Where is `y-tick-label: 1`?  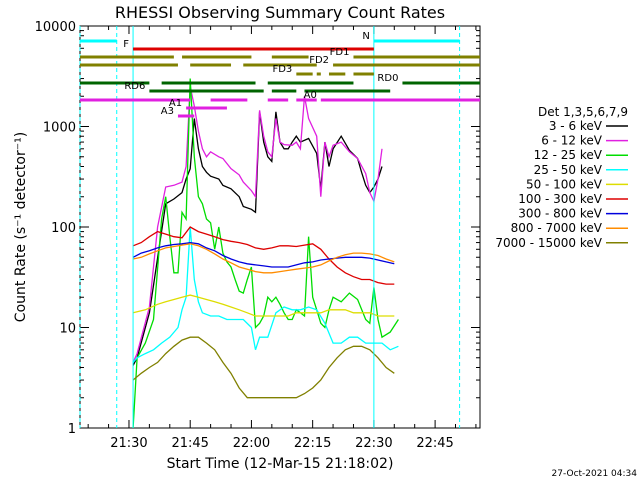
y-tick-label: 1 is located at coordinates (72, 429).